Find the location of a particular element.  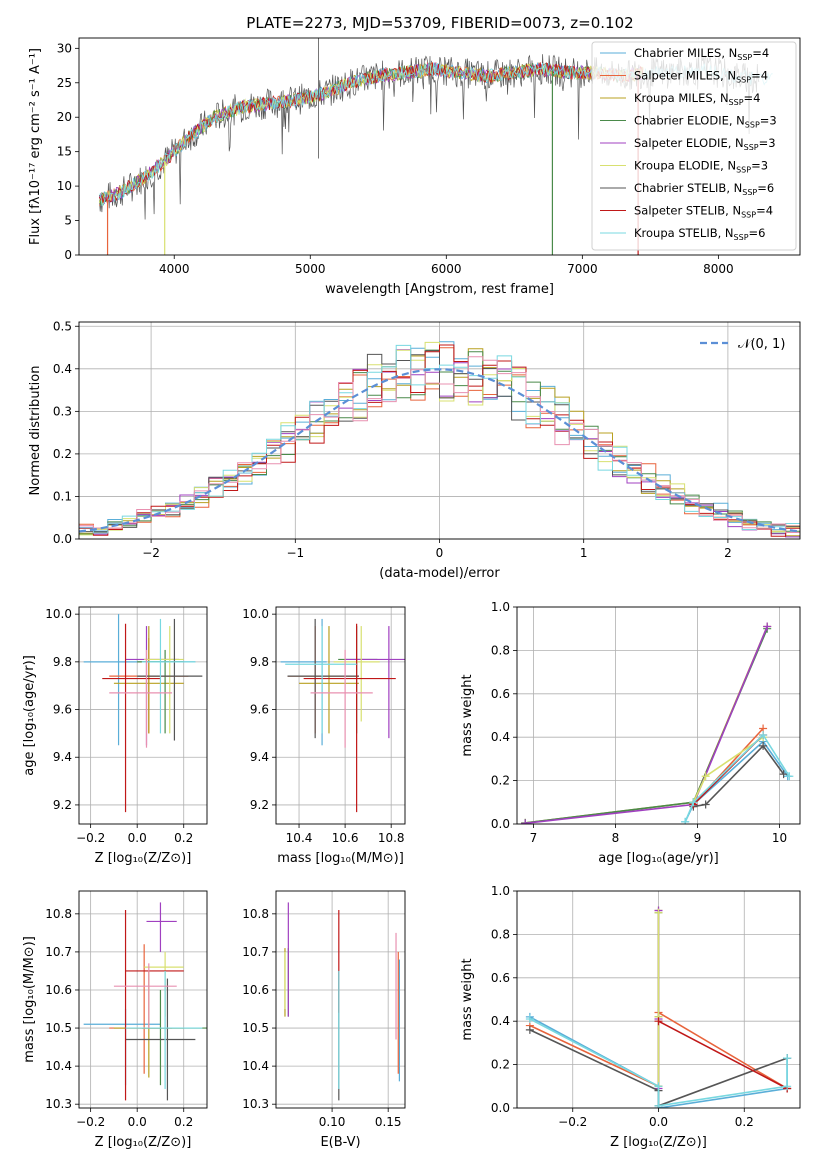

mass_vs_ebv-panel: 0.10 0.15 10.3 10.4 10.5 10.6 10.7 10.8 E(B-V) is located at coordinates (324, 1020).